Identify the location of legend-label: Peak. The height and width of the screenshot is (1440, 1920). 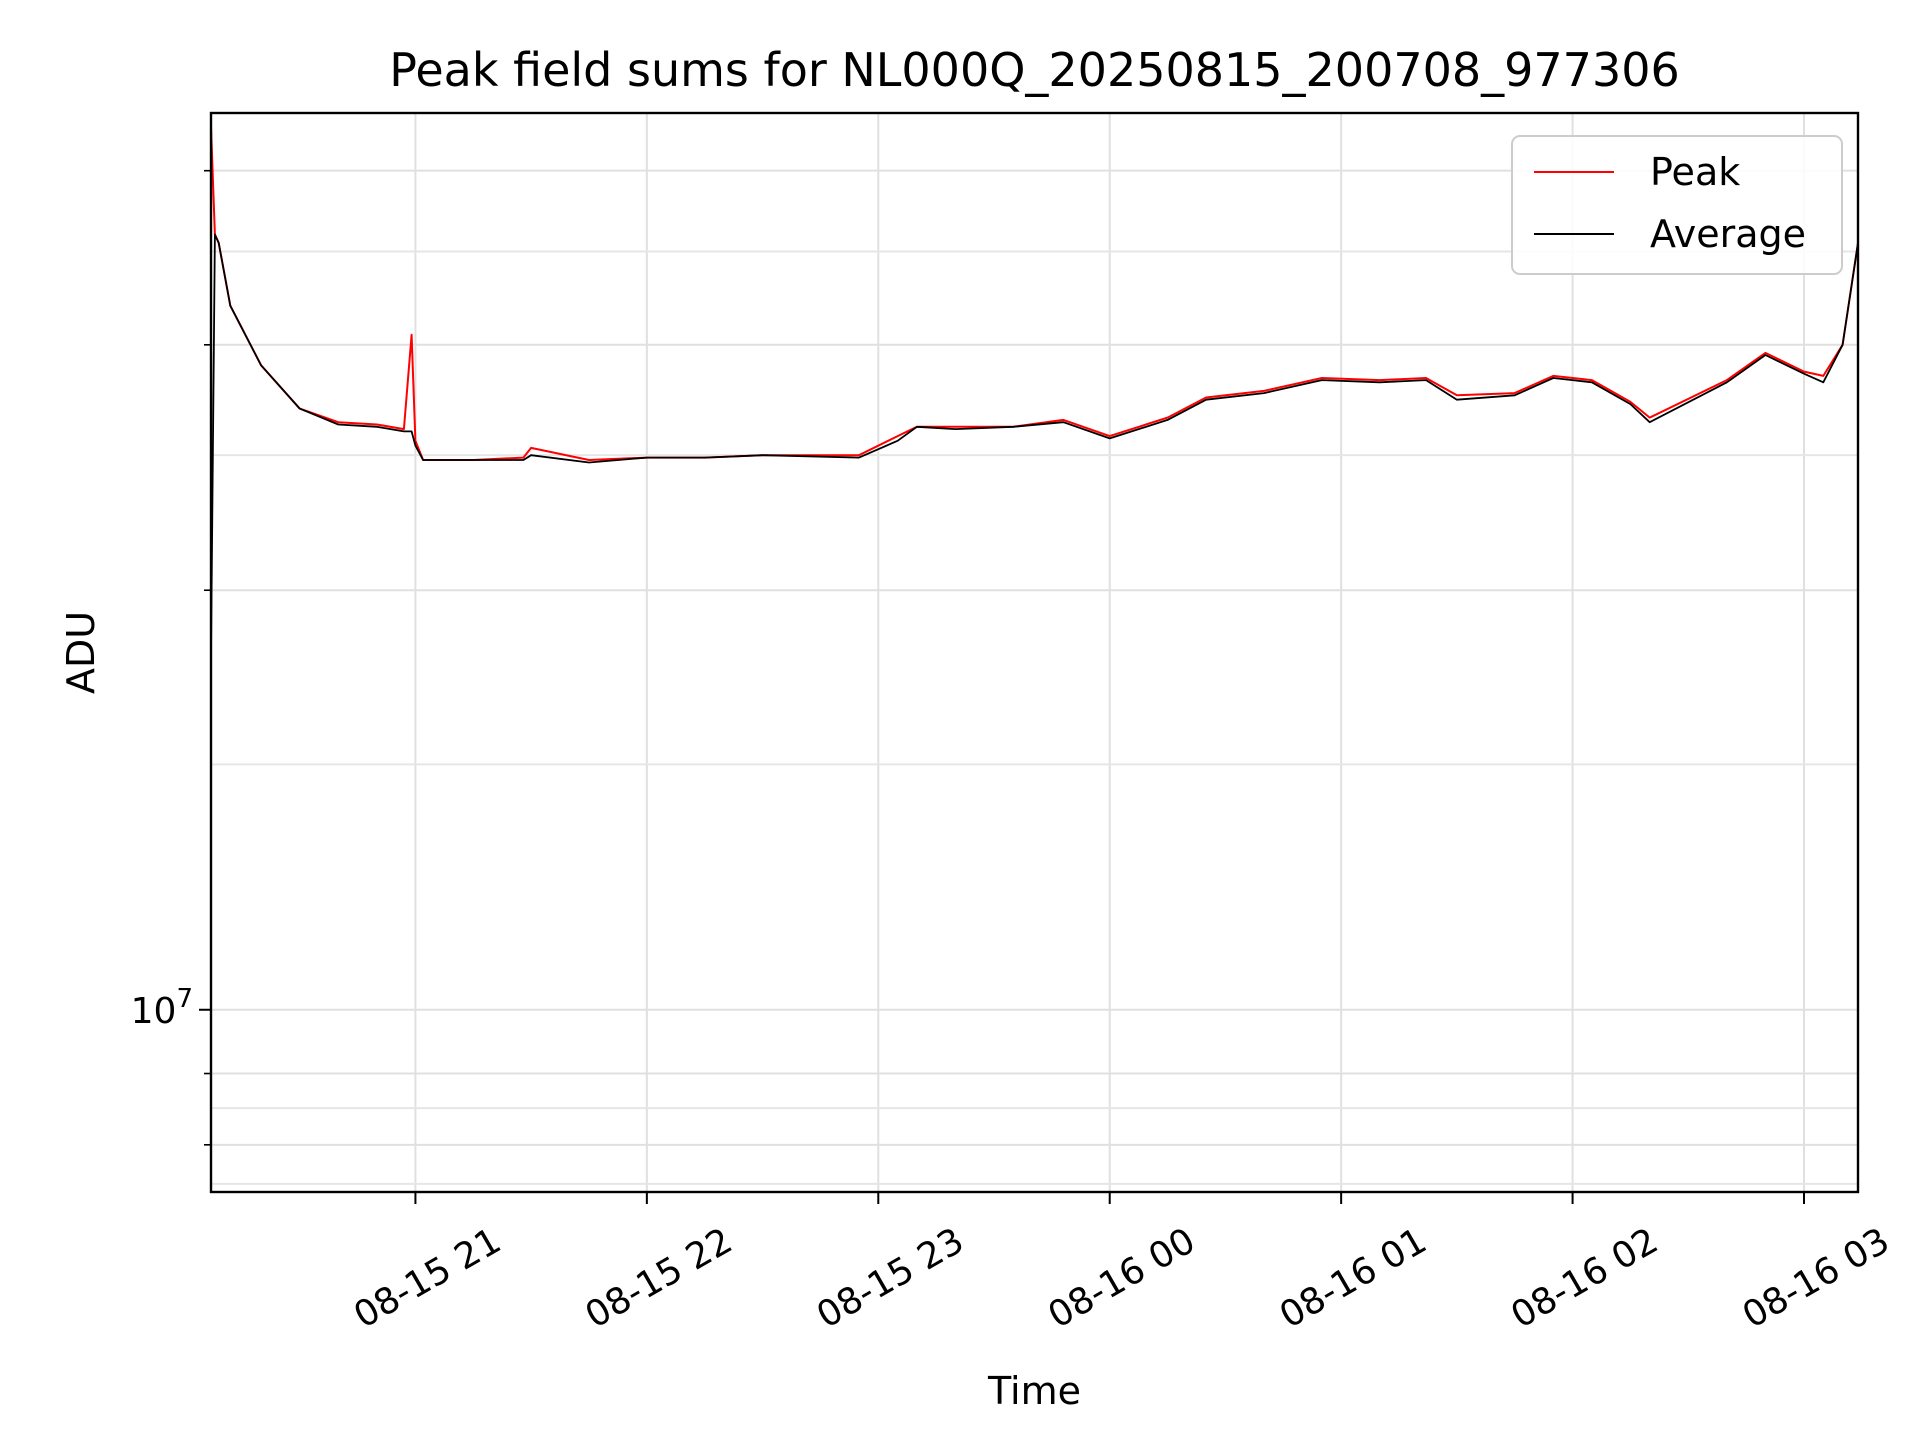
(1695, 172).